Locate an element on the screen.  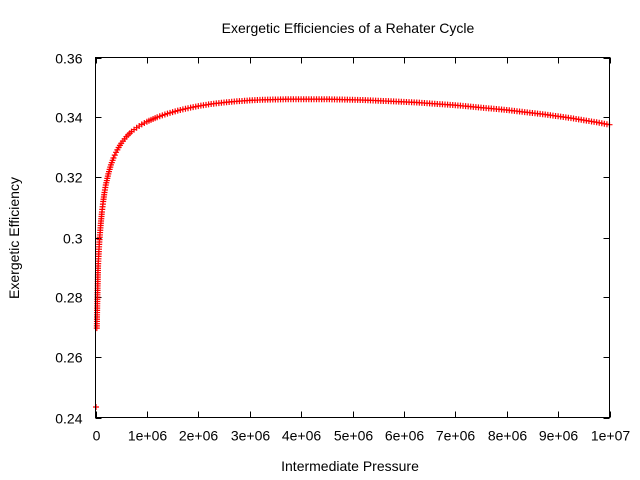
x-tick-label: 5e+06 is located at coordinates (354, 436).